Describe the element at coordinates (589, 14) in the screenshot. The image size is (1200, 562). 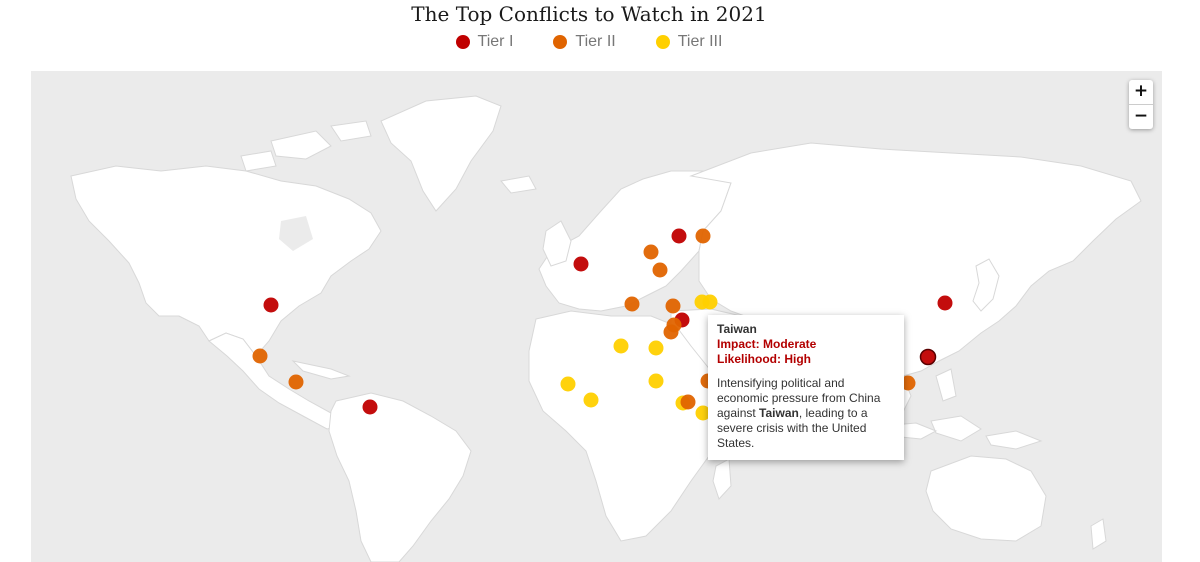
I see `map-title: The Top Conflicts to Watch in 2021` at that location.